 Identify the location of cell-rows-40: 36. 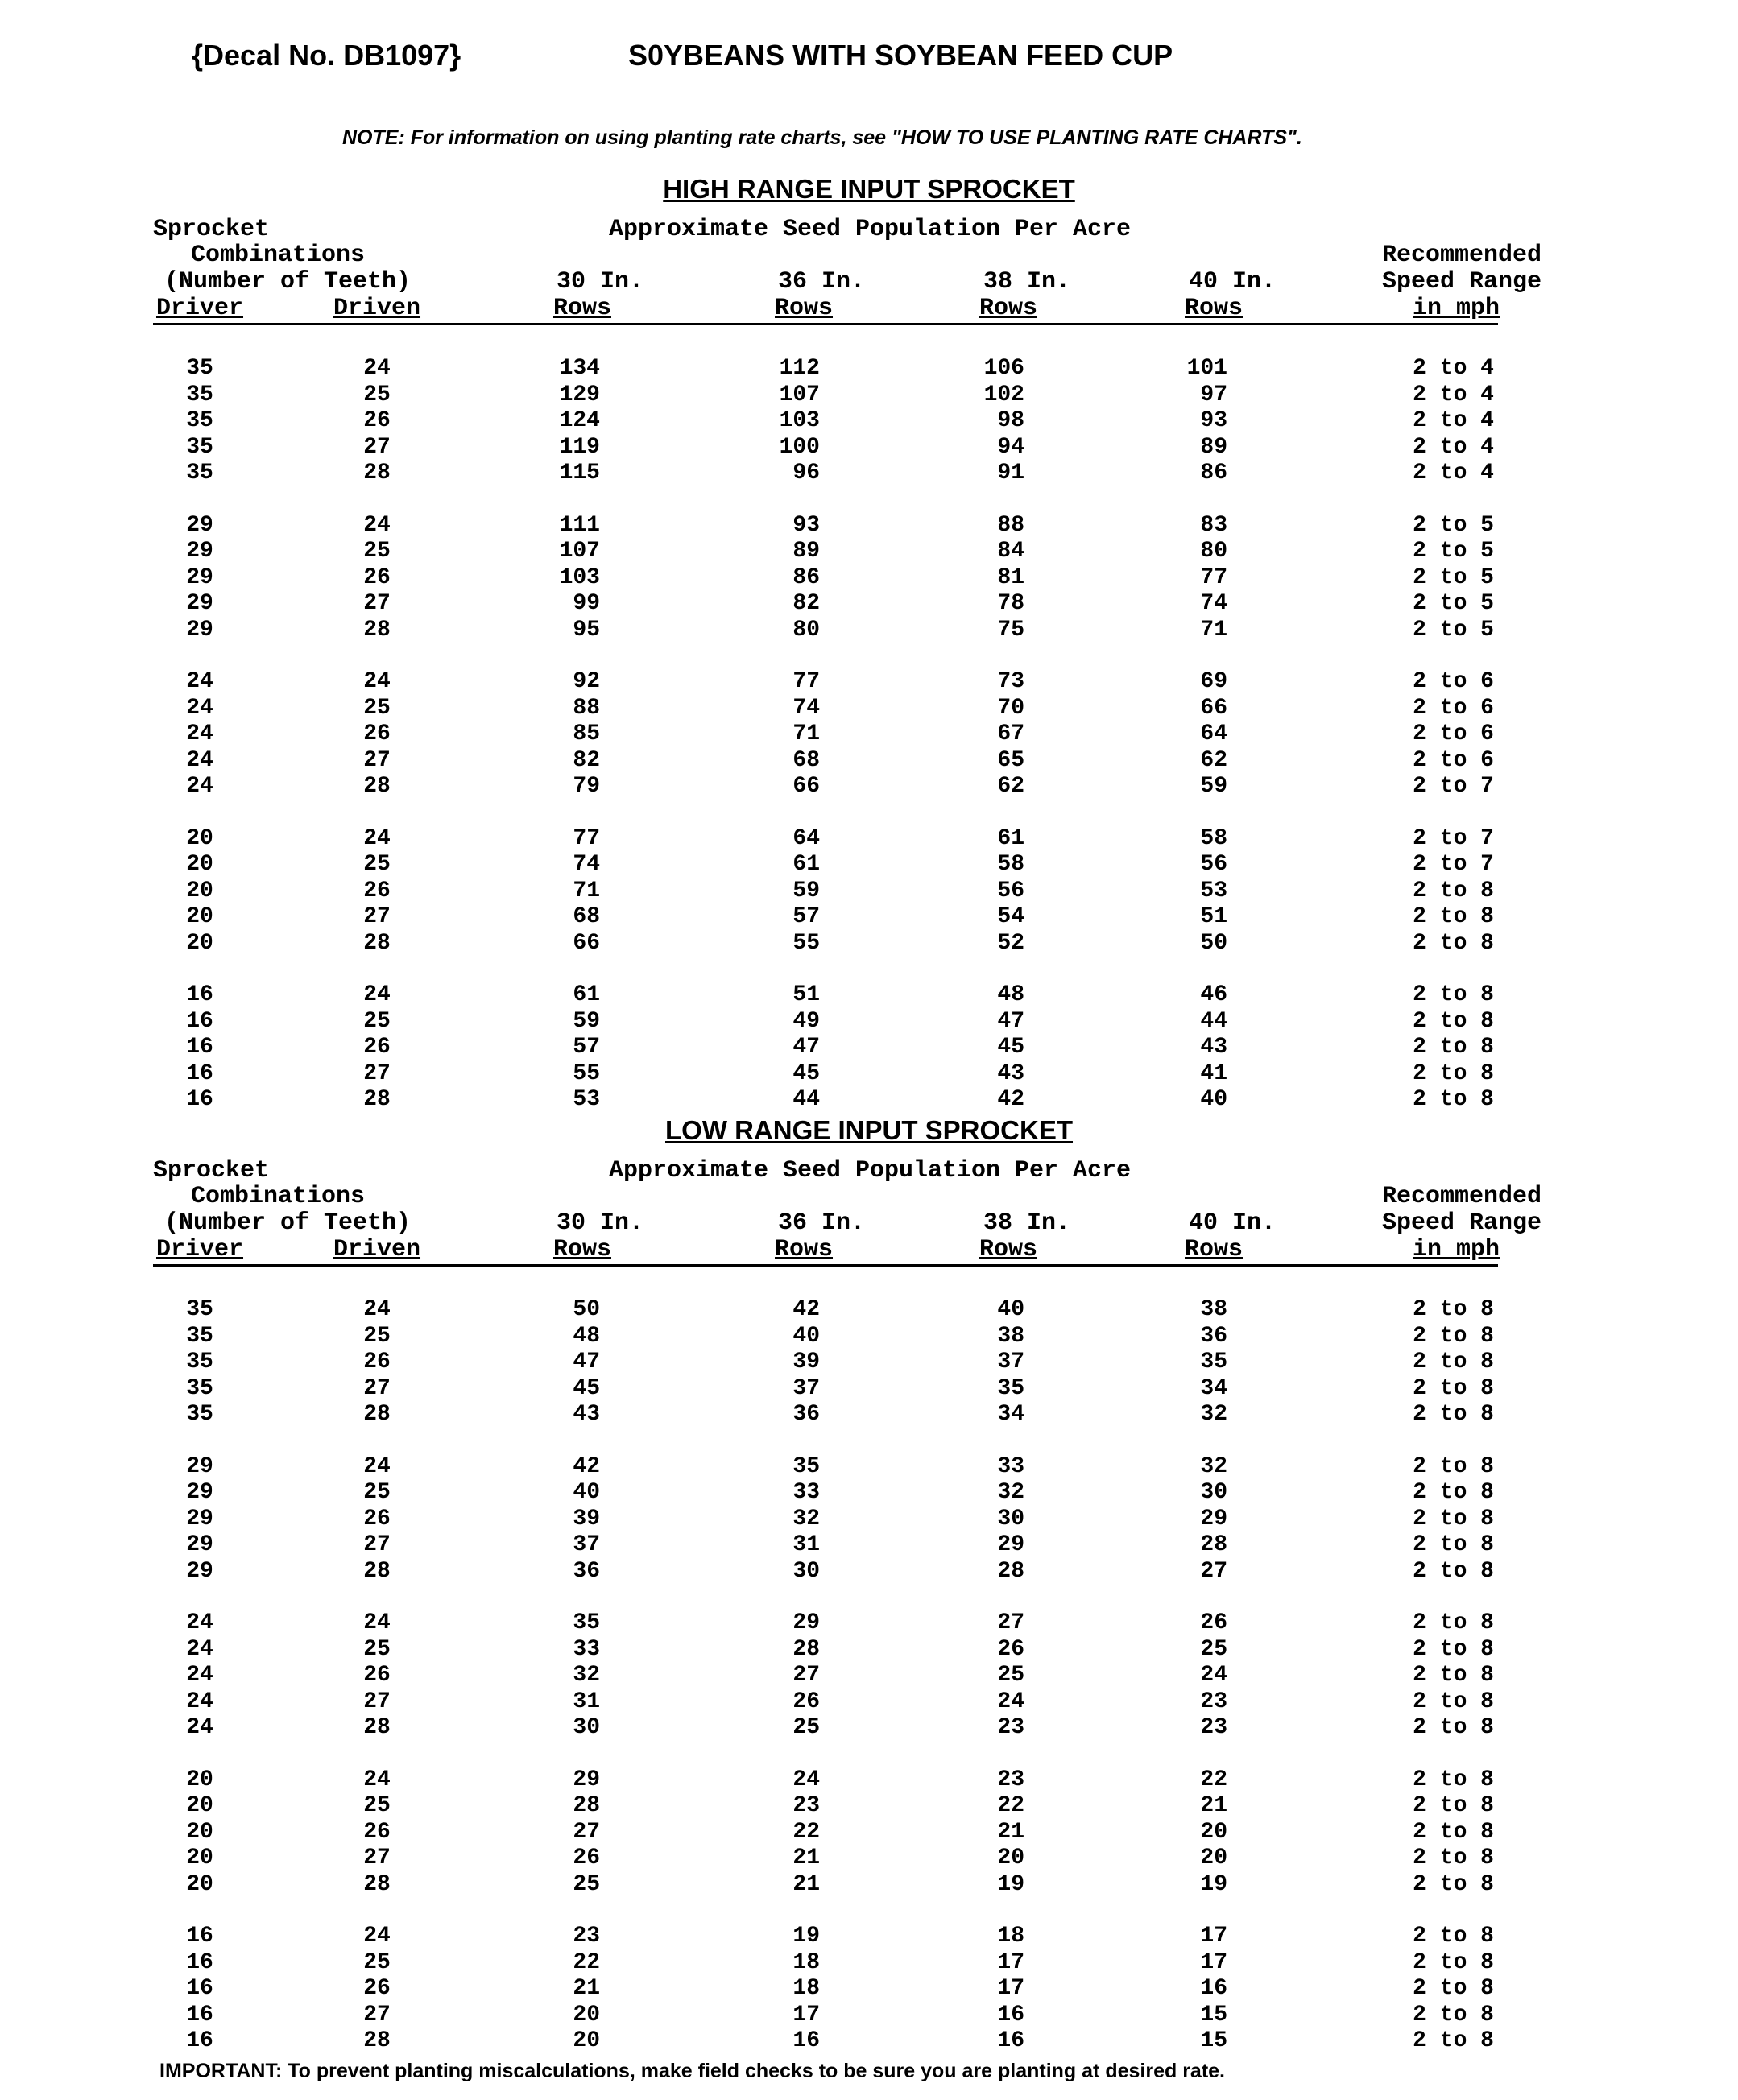
(1213, 1336).